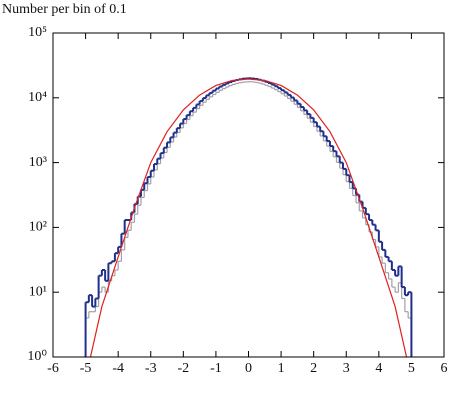 This screenshot has width=474, height=402. I want to click on y-tick-label: 10⁰, so click(37, 356).